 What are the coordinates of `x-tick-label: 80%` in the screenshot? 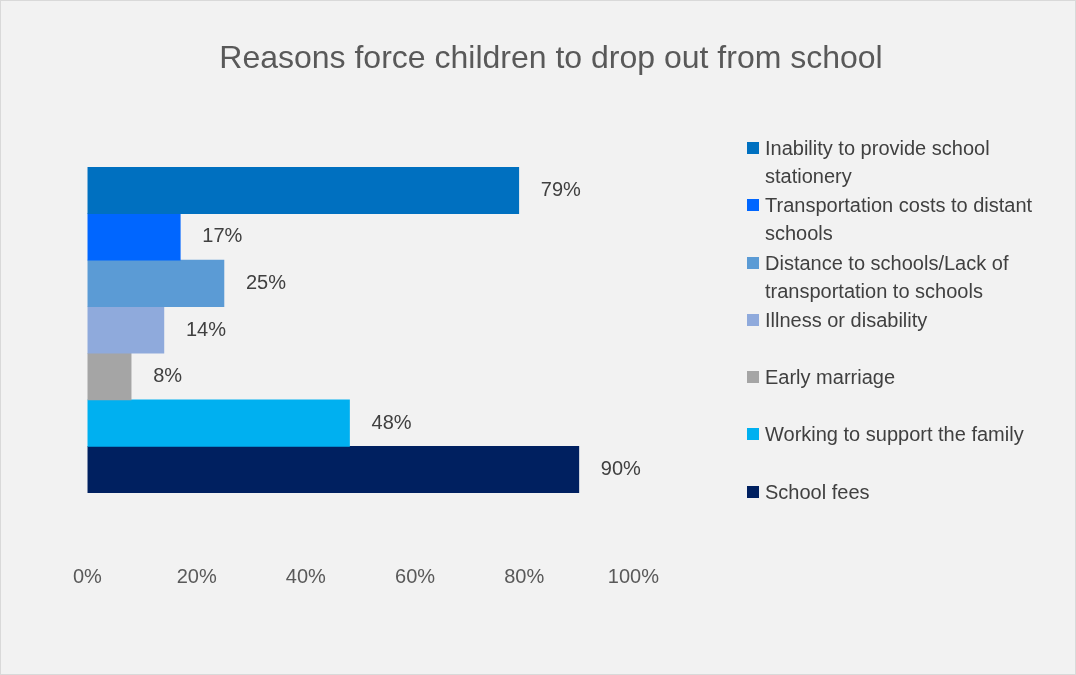 It's located at (524, 575).